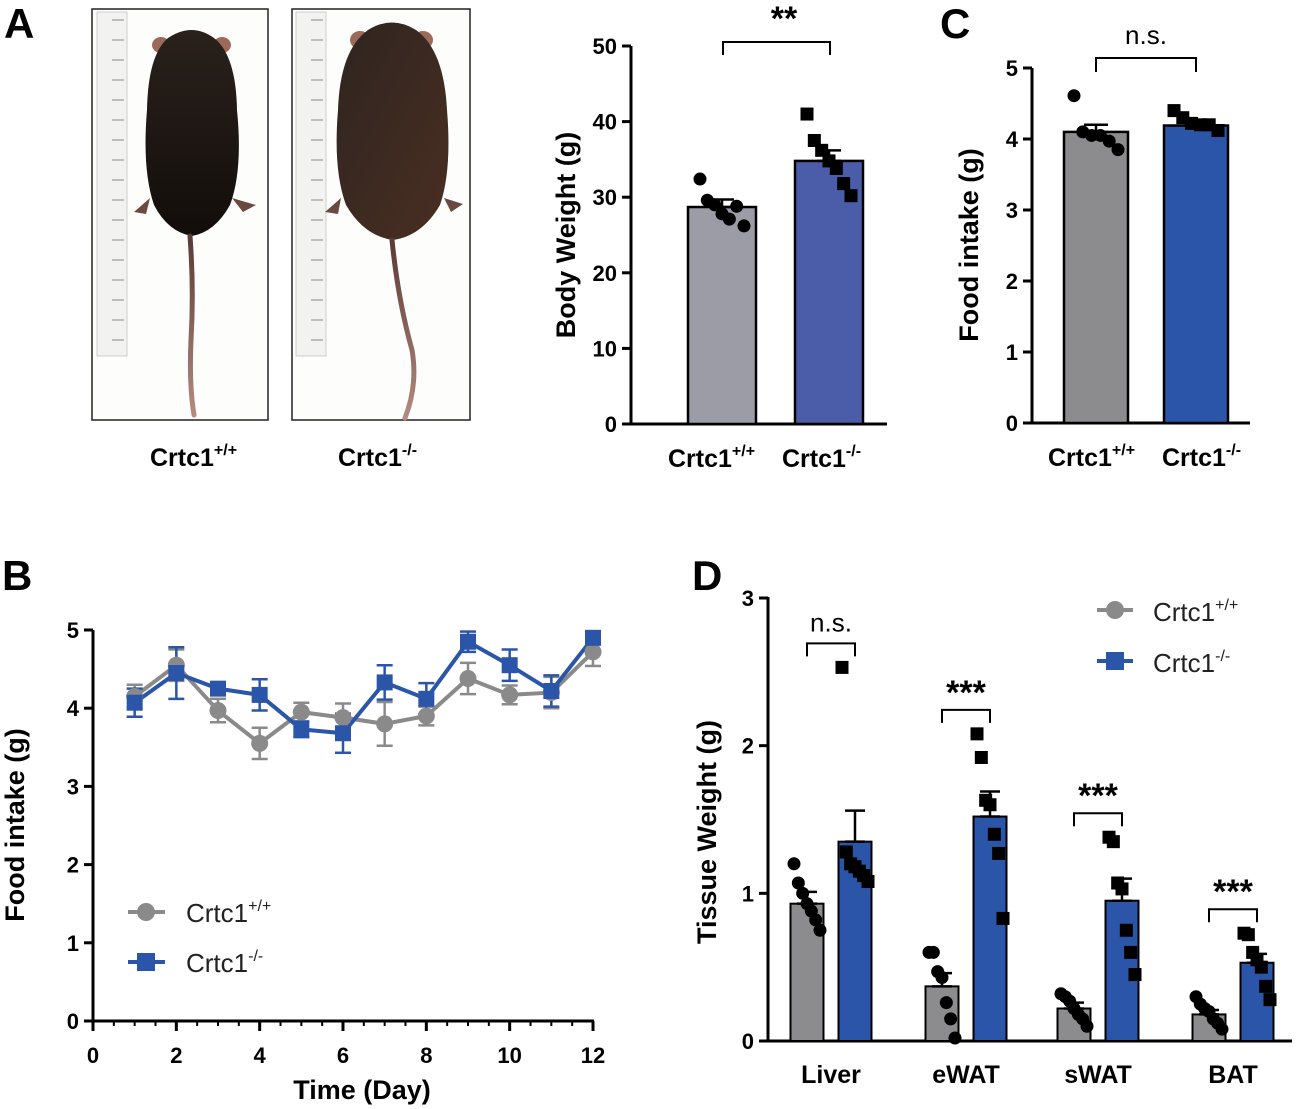  Describe the element at coordinates (776, 48) in the screenshot. I see `body-weight-sig-bracket` at that location.